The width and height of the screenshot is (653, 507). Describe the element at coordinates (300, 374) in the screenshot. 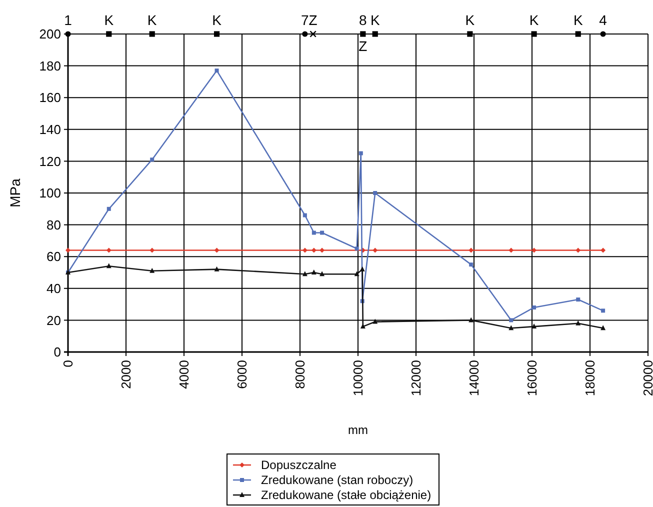

I see `x-tick-label: 8000` at that location.